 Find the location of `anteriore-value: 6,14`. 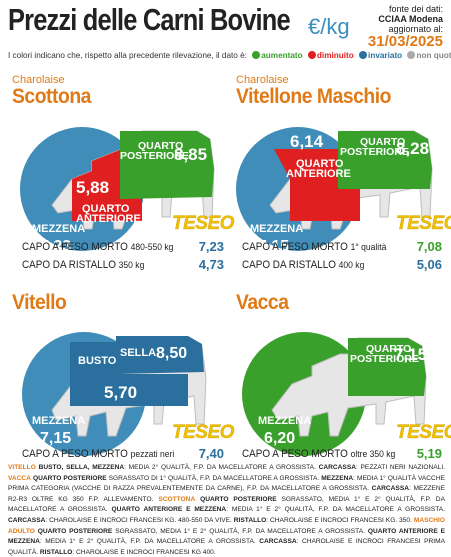

anteriore-value: 6,14 is located at coordinates (307, 141).